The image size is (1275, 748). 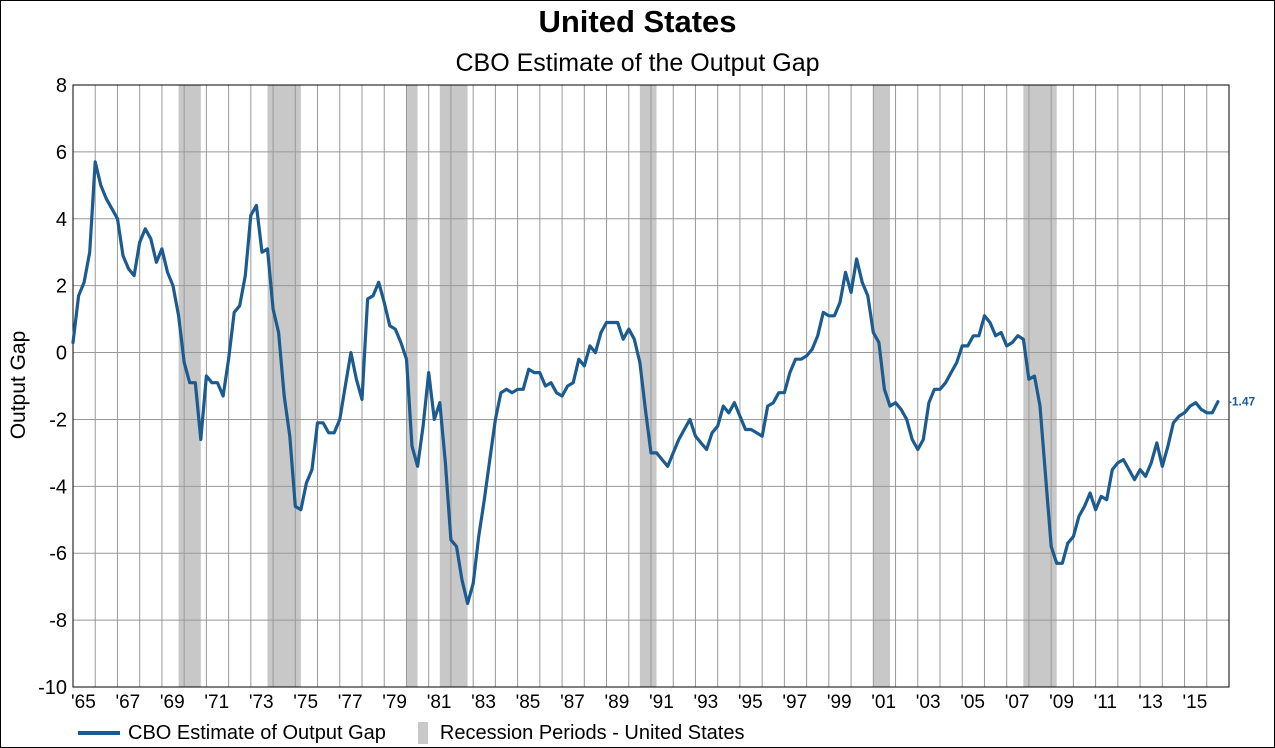 What do you see at coordinates (61, 354) in the screenshot?
I see `y-tick-label: 0` at bounding box center [61, 354].